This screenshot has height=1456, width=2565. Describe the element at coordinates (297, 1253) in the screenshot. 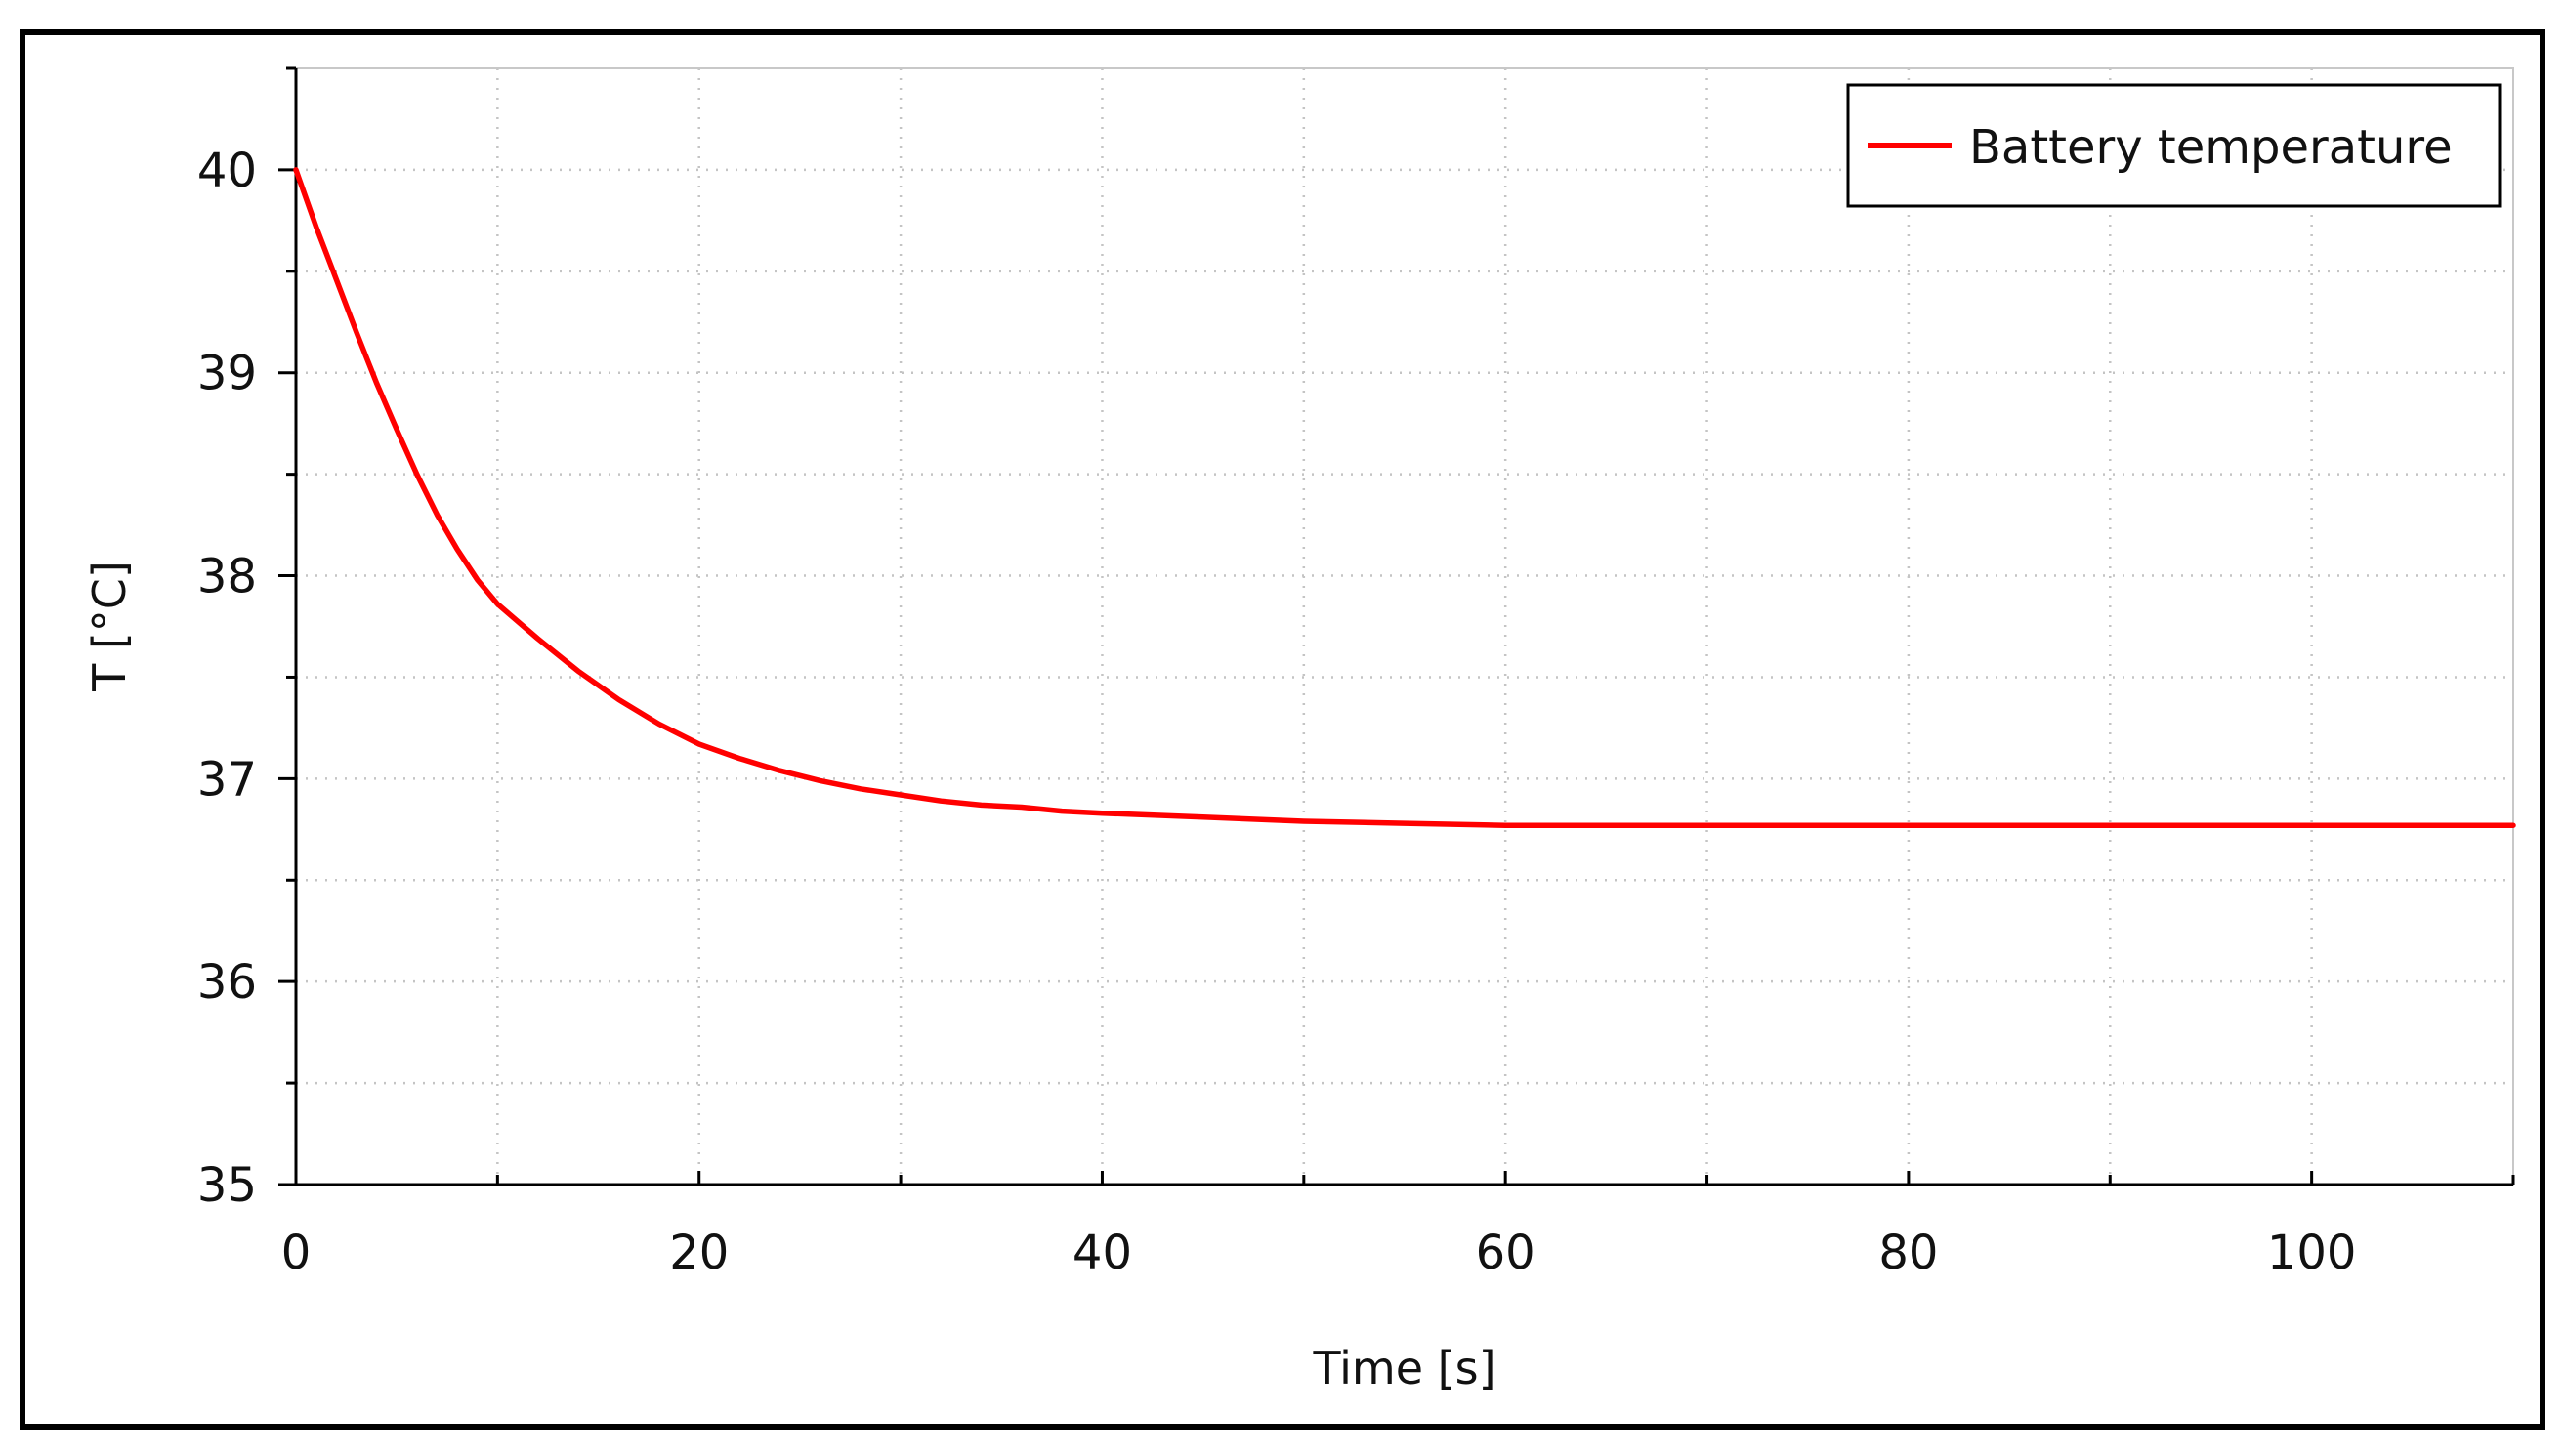

I see `x-tick-label: 0` at that location.